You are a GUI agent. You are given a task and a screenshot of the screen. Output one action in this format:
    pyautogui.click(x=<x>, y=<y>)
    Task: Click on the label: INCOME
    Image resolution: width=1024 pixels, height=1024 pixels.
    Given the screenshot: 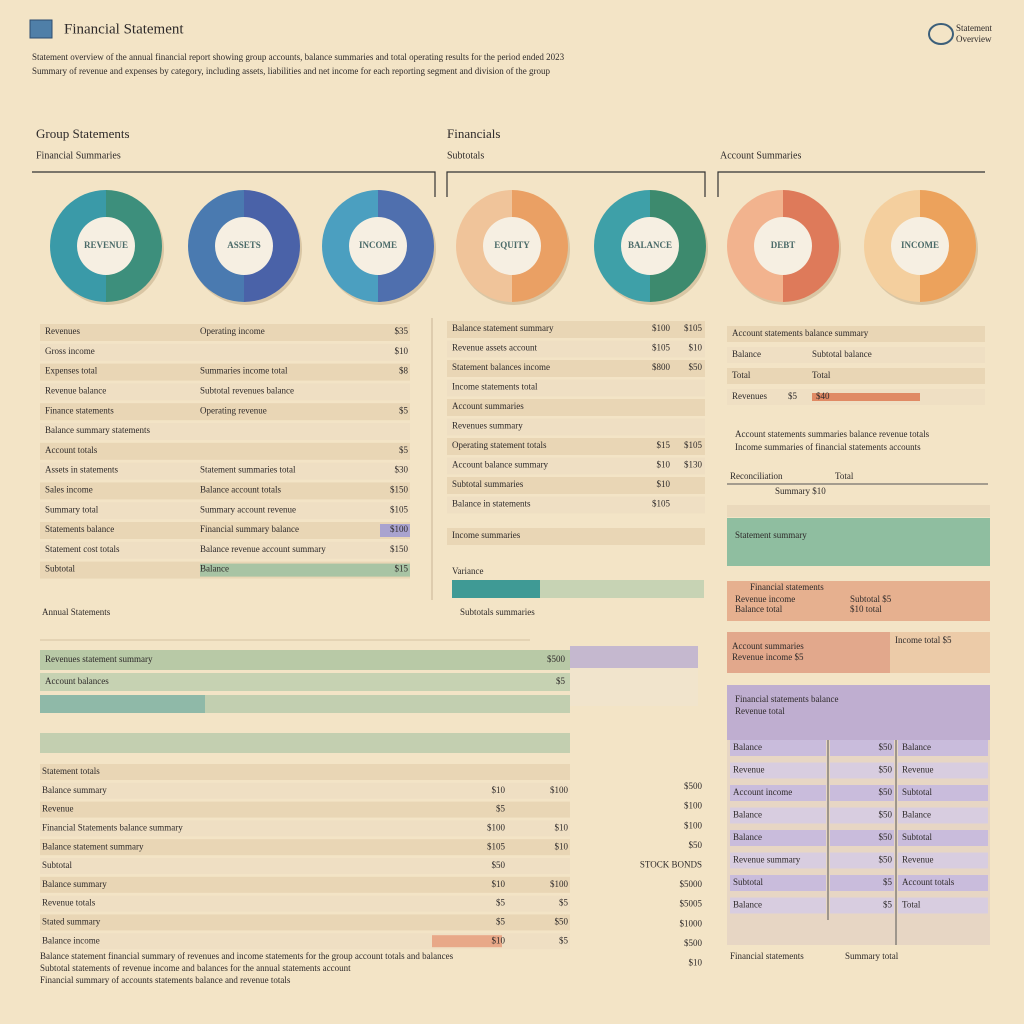 What is the action you would take?
    pyautogui.click(x=378, y=245)
    